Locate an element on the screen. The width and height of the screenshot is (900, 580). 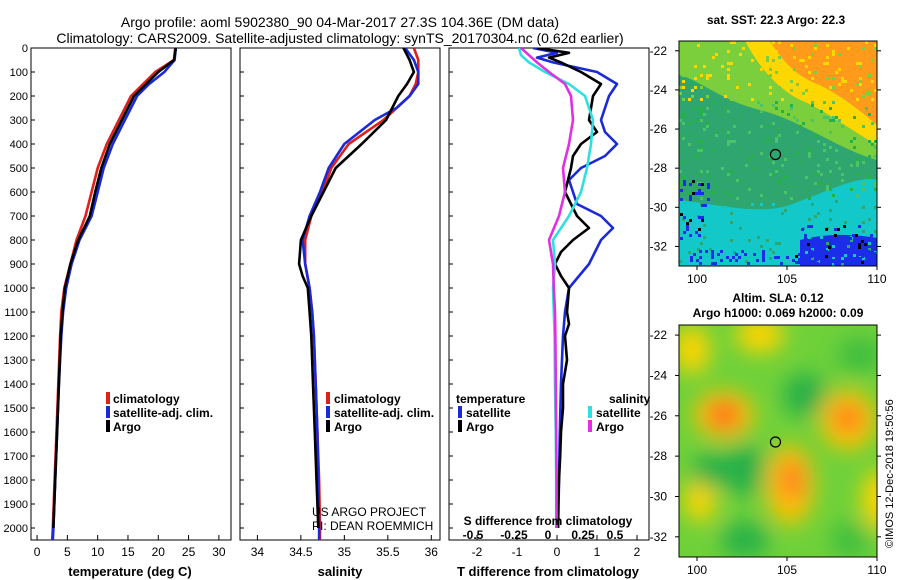
map-x-tick-label: 100 is located at coordinates (697, 279).